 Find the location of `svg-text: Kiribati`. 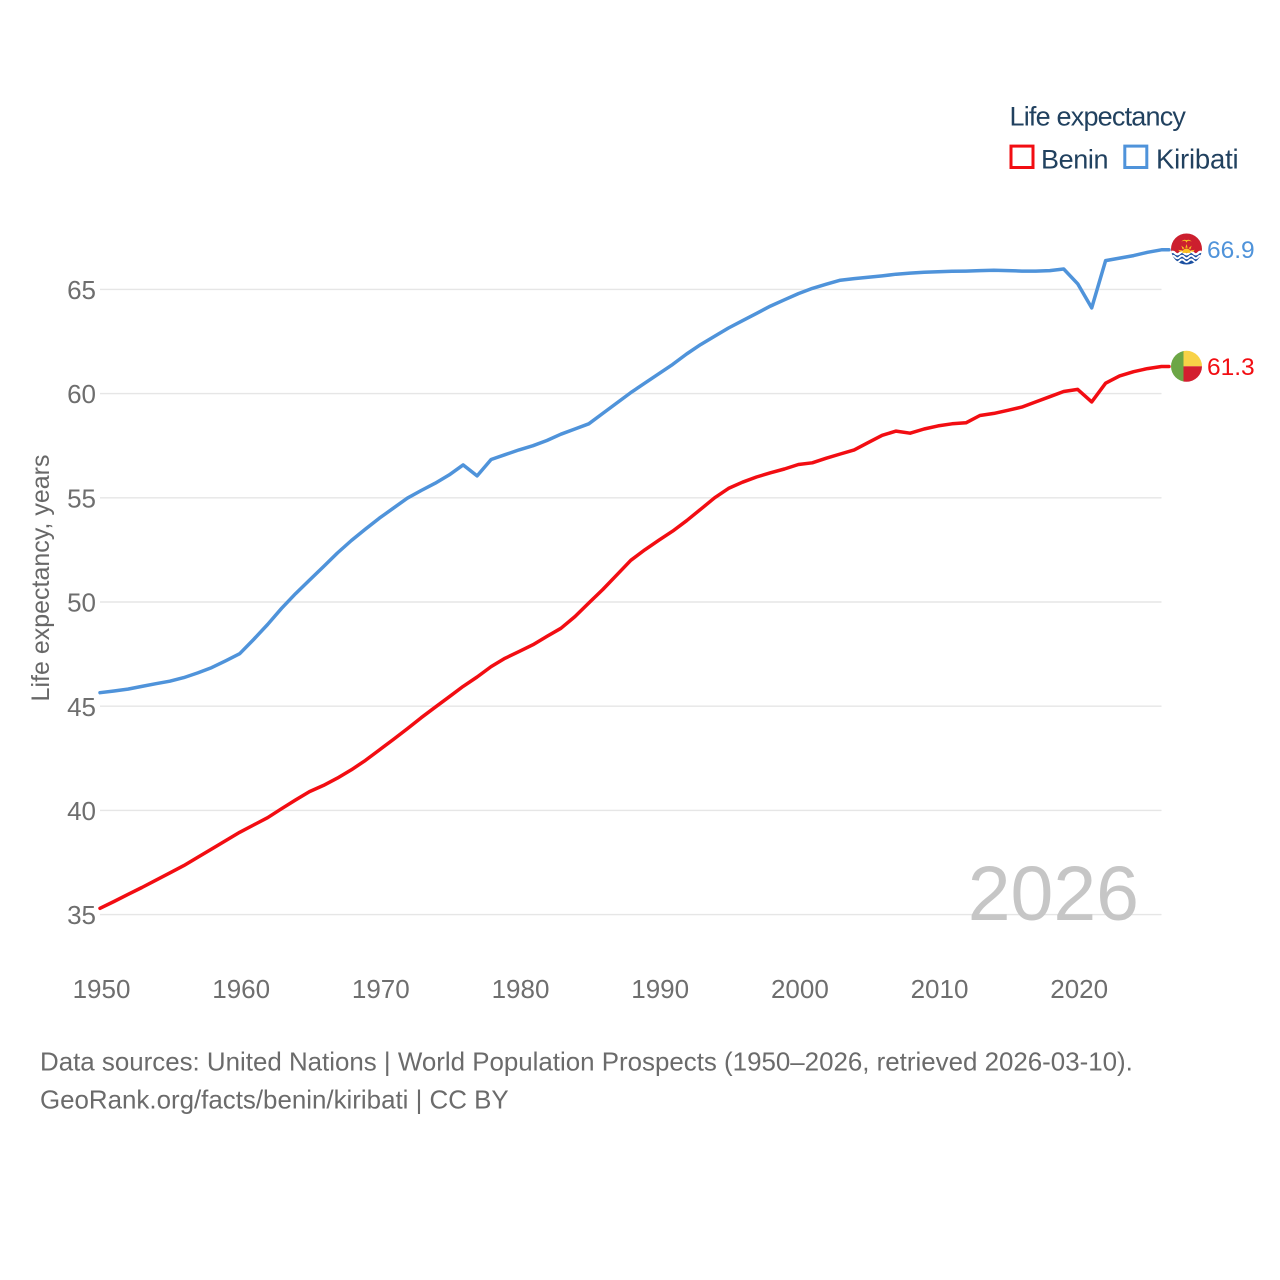

svg-text: Kiribati is located at coordinates (1197, 159).